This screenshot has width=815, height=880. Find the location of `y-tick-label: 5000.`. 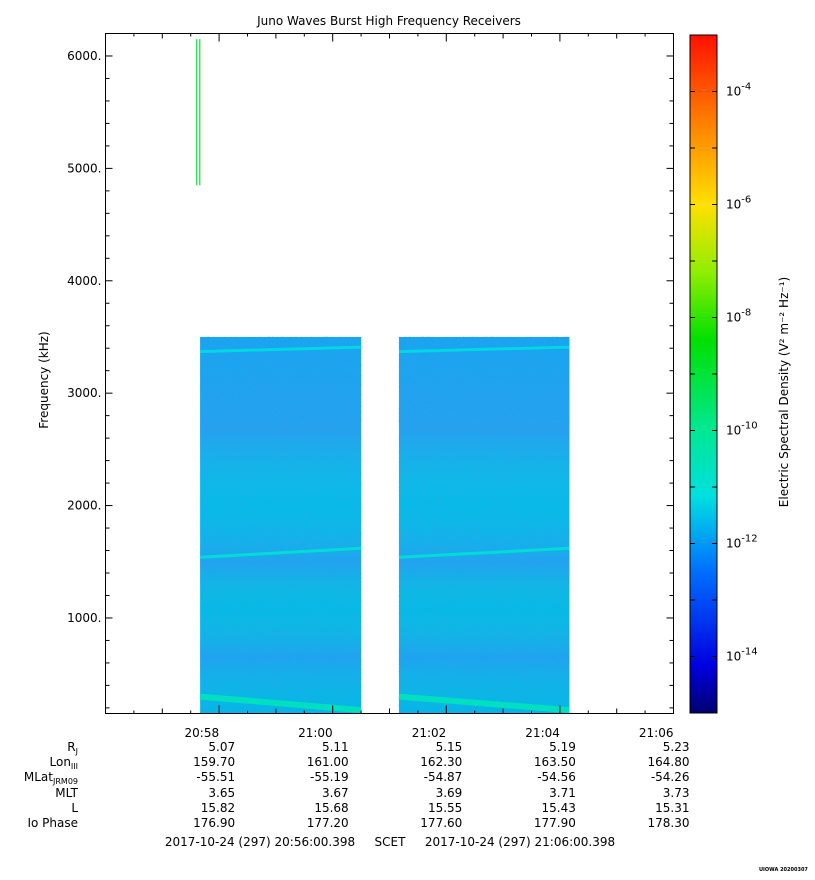

y-tick-label: 5000. is located at coordinates (84, 168).